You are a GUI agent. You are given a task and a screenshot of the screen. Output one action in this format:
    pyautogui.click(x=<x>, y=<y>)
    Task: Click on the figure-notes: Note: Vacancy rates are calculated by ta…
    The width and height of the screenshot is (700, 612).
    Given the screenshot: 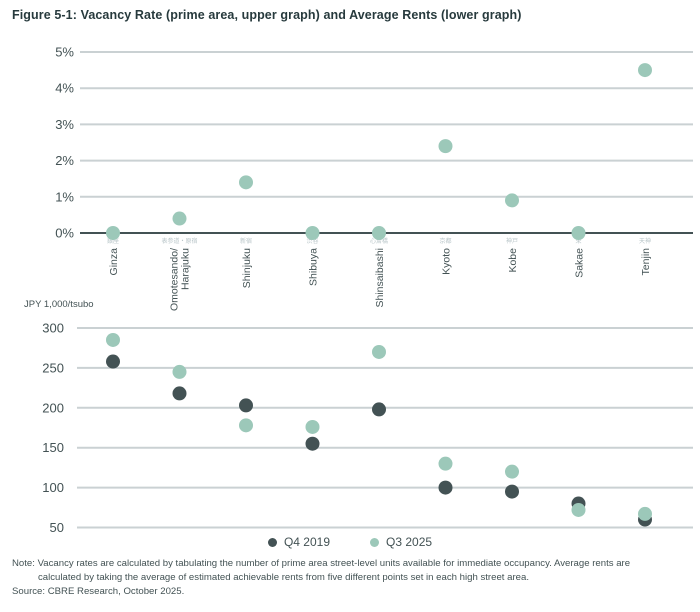 What is the action you would take?
    pyautogui.click(x=351, y=577)
    